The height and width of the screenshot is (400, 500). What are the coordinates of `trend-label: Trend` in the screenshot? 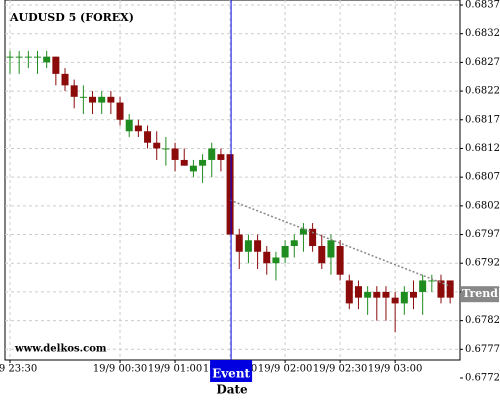 It's located at (480, 293).